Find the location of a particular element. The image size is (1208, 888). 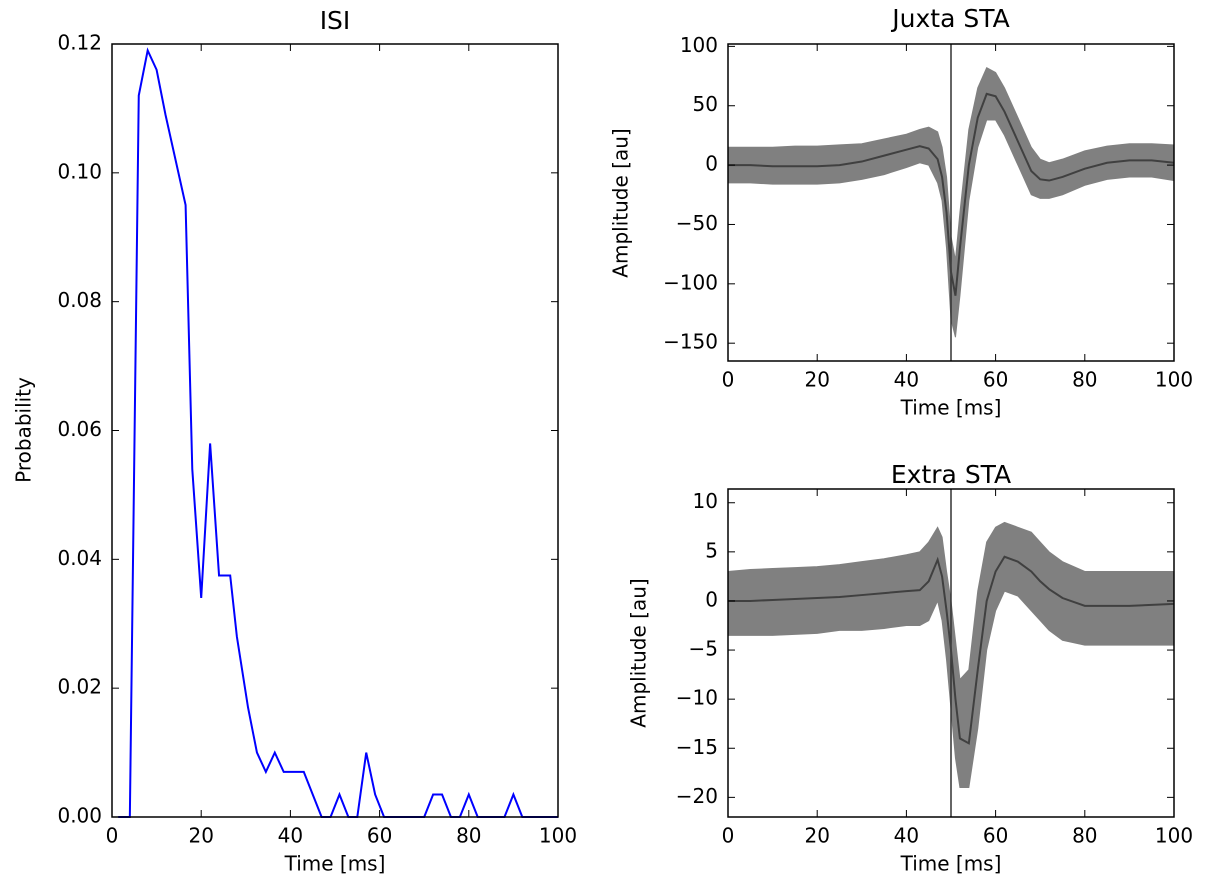

chart-title: Juxta STA is located at coordinates (949, 18).